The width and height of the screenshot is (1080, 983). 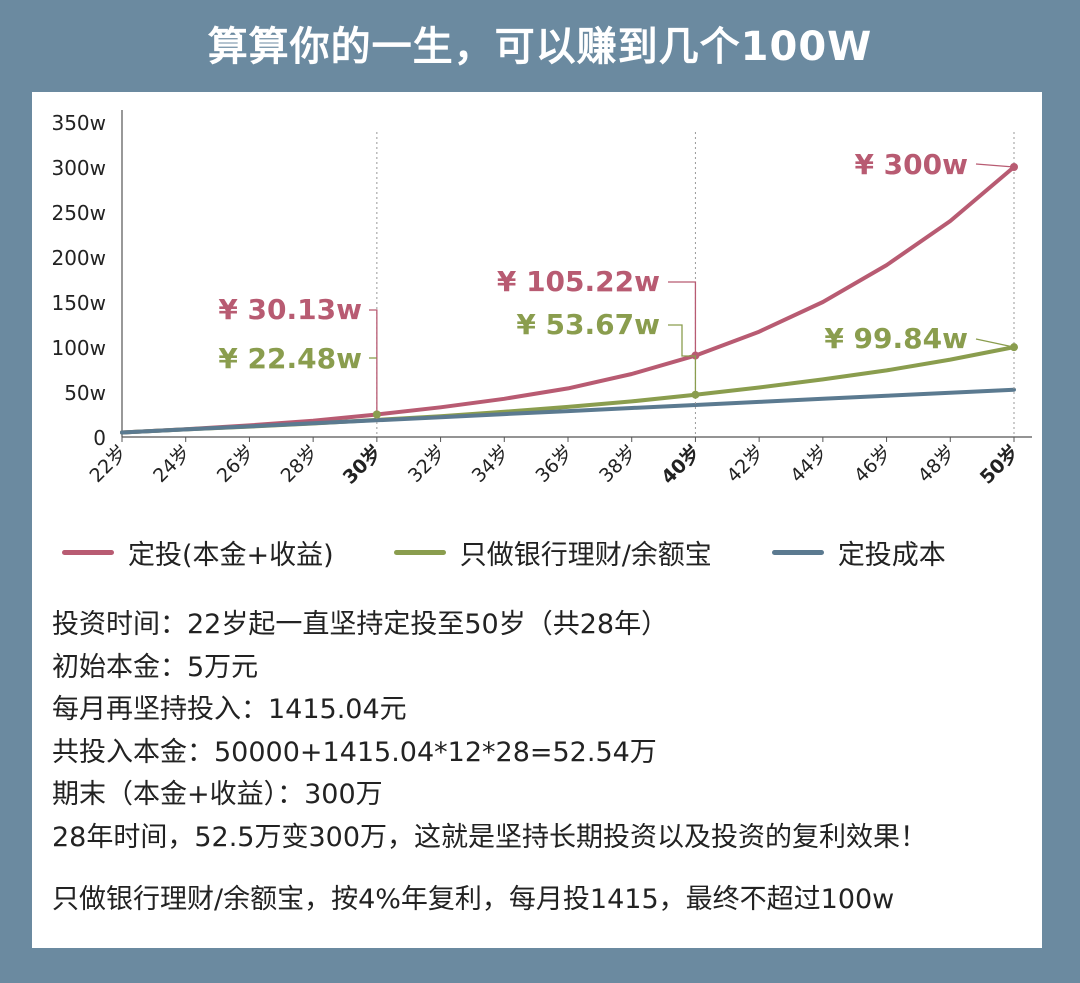 What do you see at coordinates (937, 464) in the screenshot?
I see `x-tick-label: 48岁` at bounding box center [937, 464].